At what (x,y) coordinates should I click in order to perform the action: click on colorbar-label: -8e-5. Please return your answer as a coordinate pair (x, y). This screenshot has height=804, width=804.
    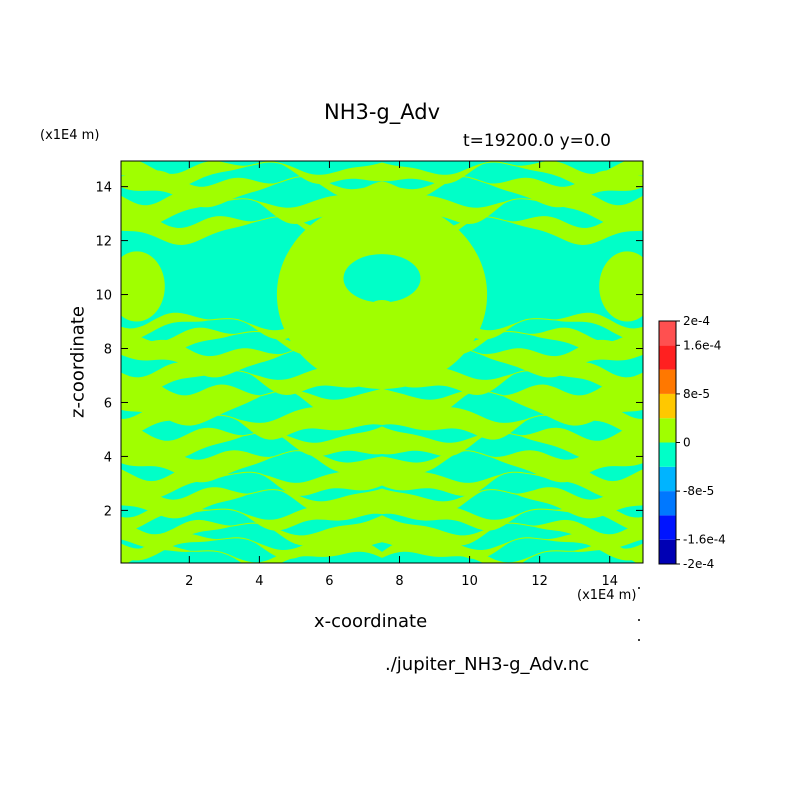
    Looking at the image, I should click on (698, 491).